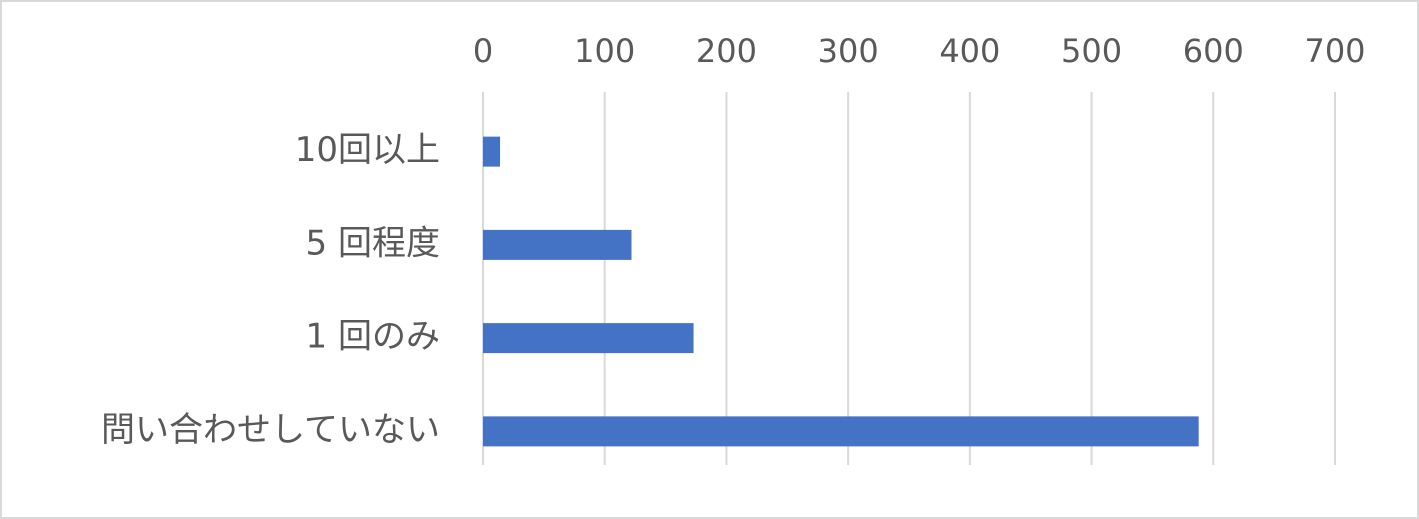 This screenshot has width=1419, height=519. Describe the element at coordinates (483, 51) in the screenshot. I see `x-tick-label: 0` at that location.